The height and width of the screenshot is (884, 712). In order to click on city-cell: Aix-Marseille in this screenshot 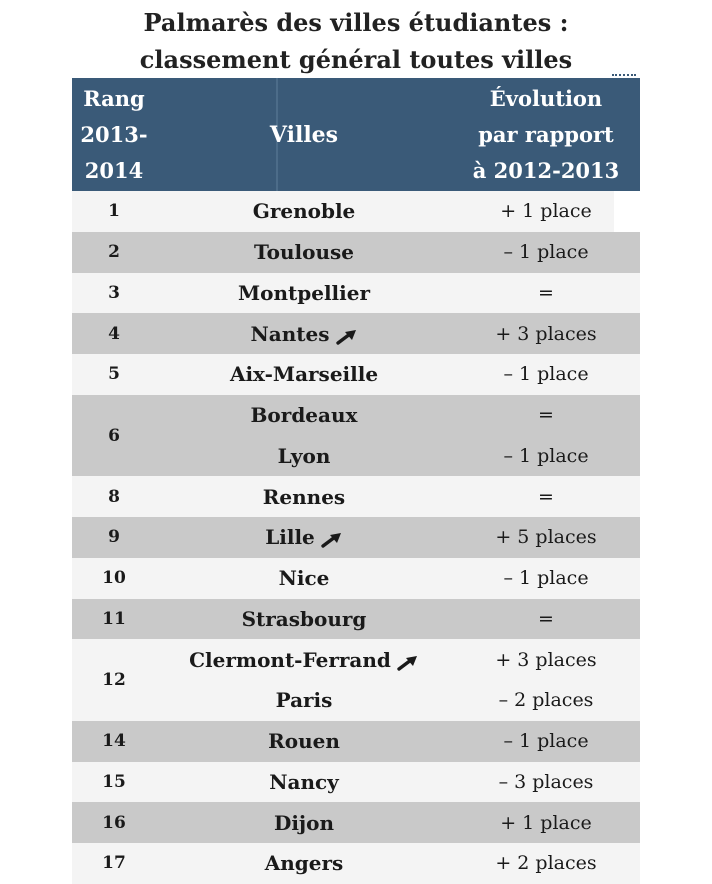, I will do `click(304, 374)`.